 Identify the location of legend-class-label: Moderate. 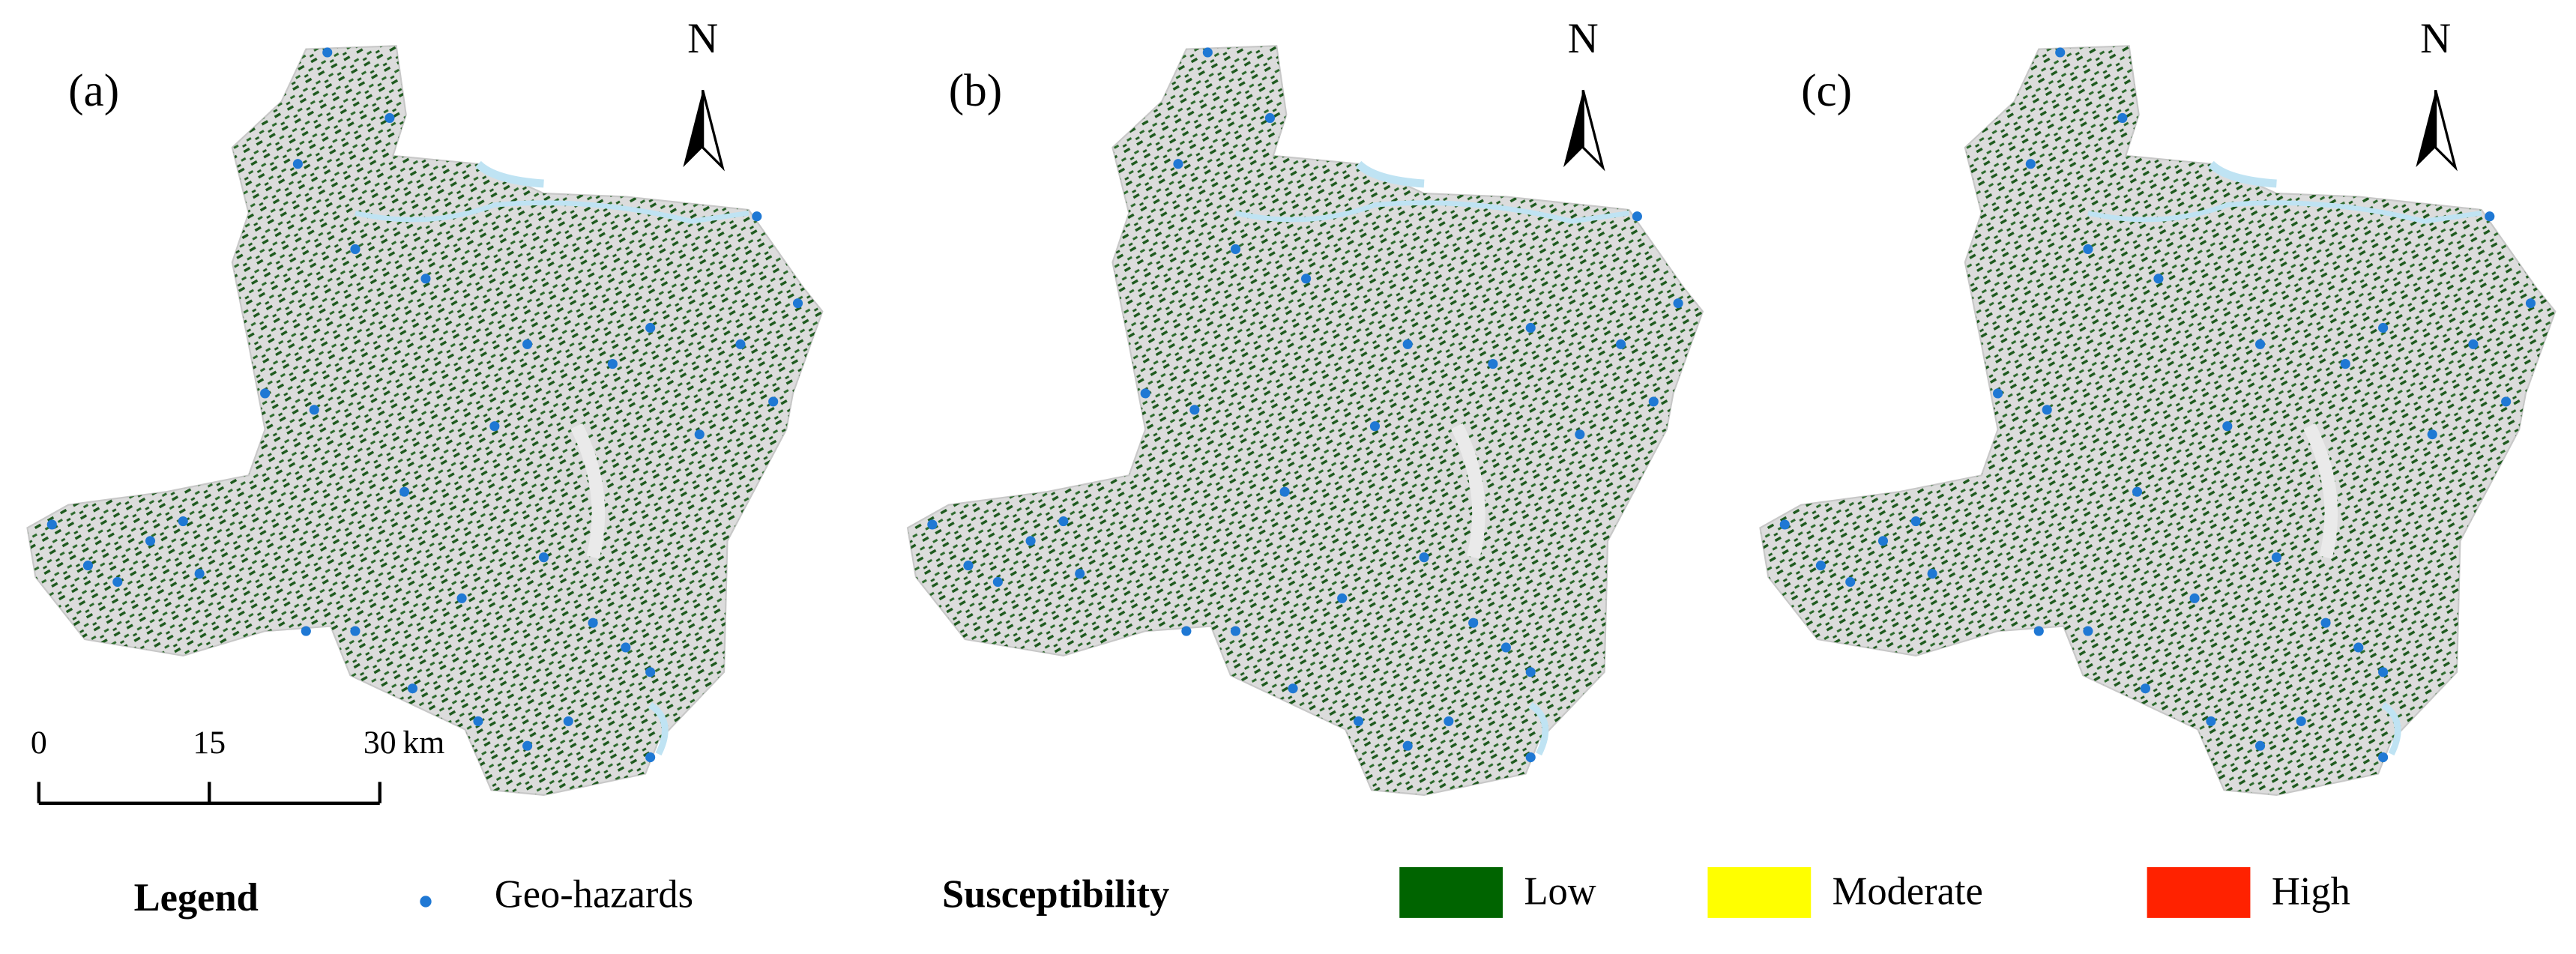
(1908, 891).